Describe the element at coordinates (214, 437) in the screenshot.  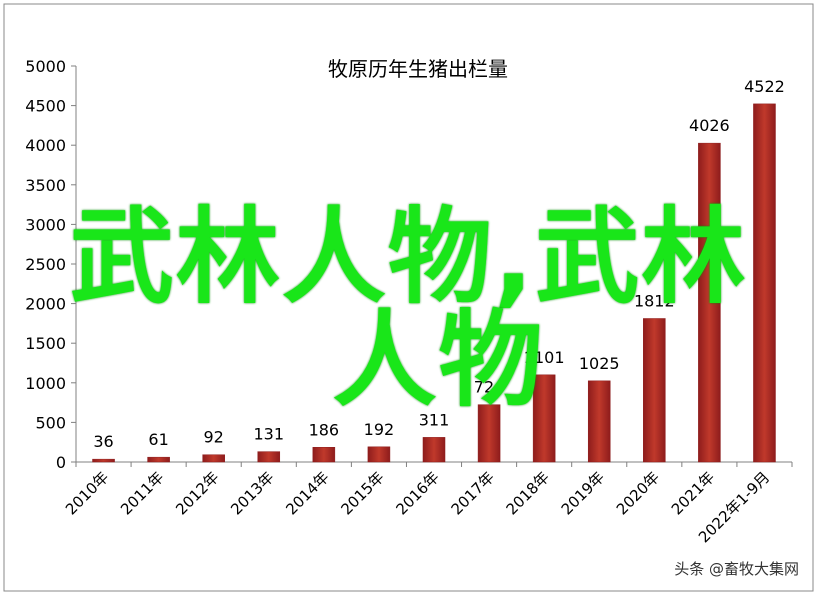
I see `data-label: 92` at that location.